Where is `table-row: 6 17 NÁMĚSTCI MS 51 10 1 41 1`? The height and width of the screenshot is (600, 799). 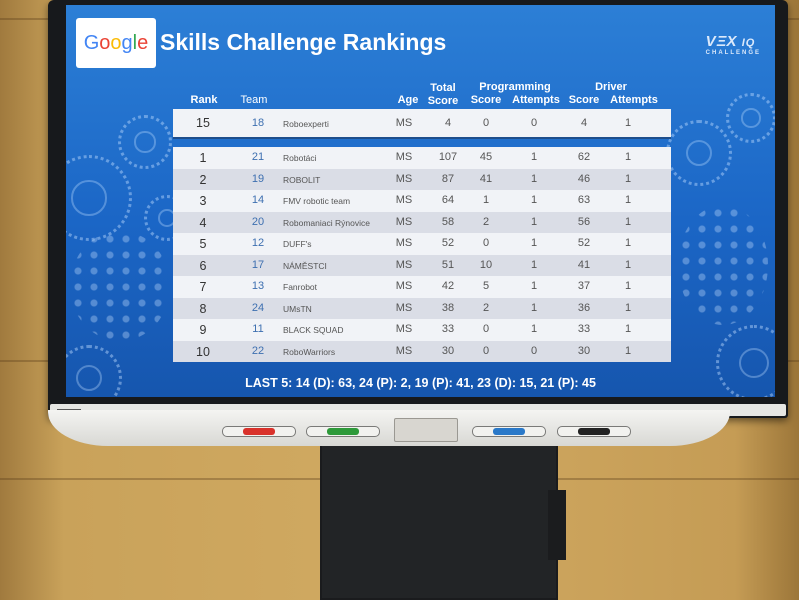 table-row: 6 17 NÁMĚSTCI MS 51 10 1 41 1 is located at coordinates (422, 265).